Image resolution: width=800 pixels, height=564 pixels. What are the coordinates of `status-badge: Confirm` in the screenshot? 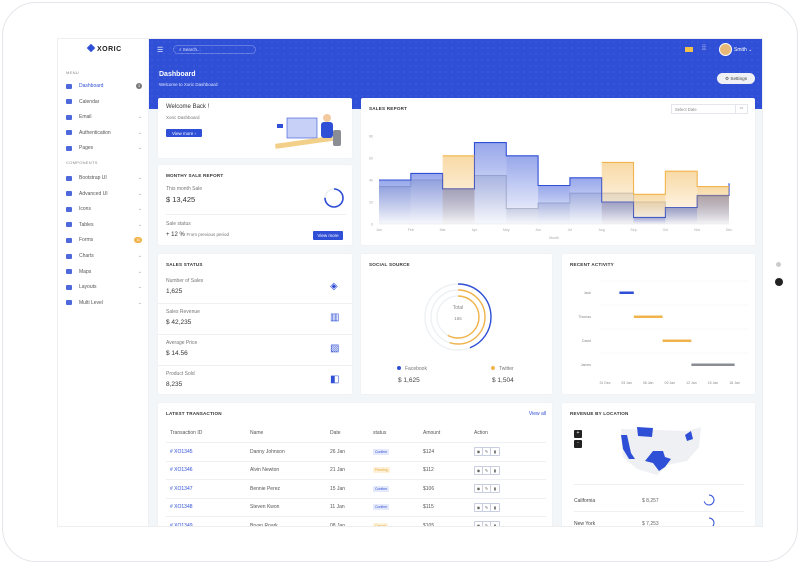 It's located at (381, 507).